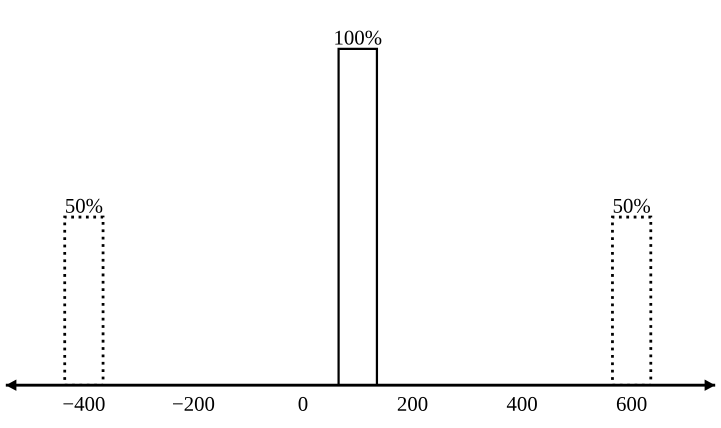  Describe the element at coordinates (193, 403) in the screenshot. I see `x-tick-label: −200` at that location.